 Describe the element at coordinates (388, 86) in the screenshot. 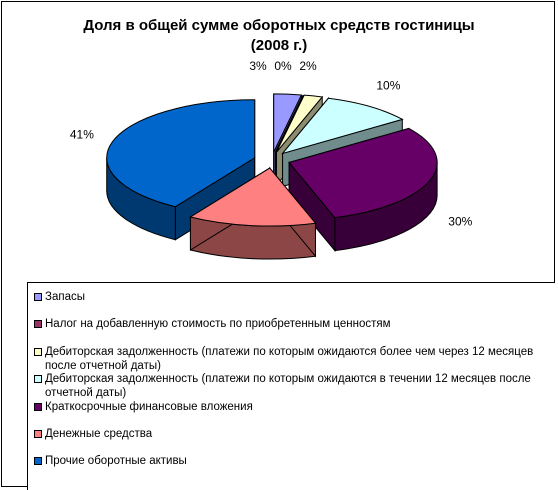

I see `data-label-4: 10%` at that location.